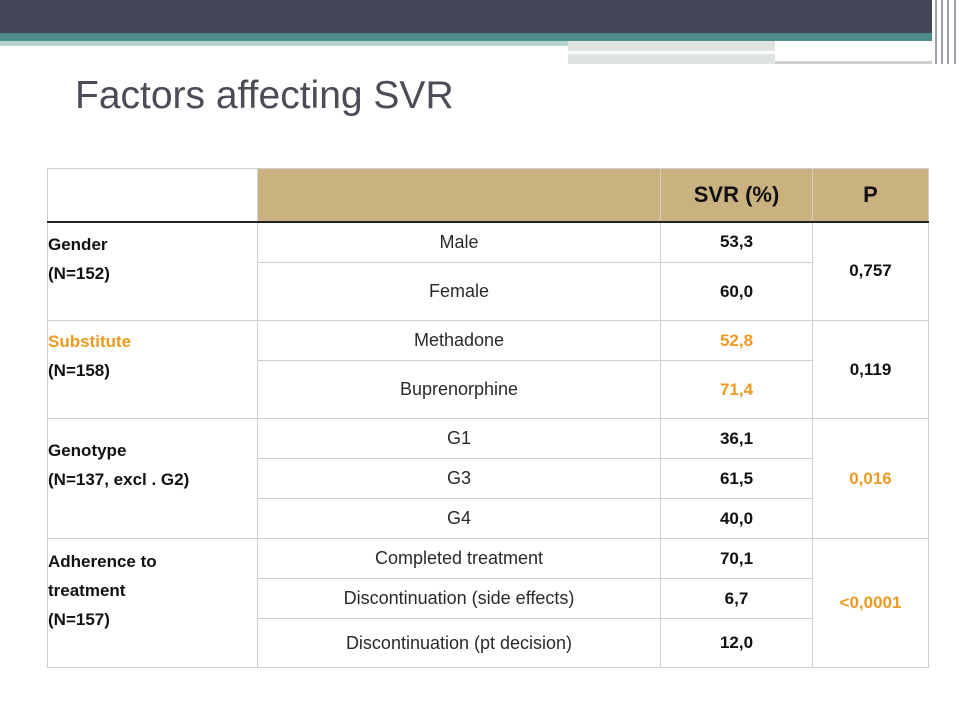  I want to click on item-cell: Discontinuation (pt decision), so click(459, 643).